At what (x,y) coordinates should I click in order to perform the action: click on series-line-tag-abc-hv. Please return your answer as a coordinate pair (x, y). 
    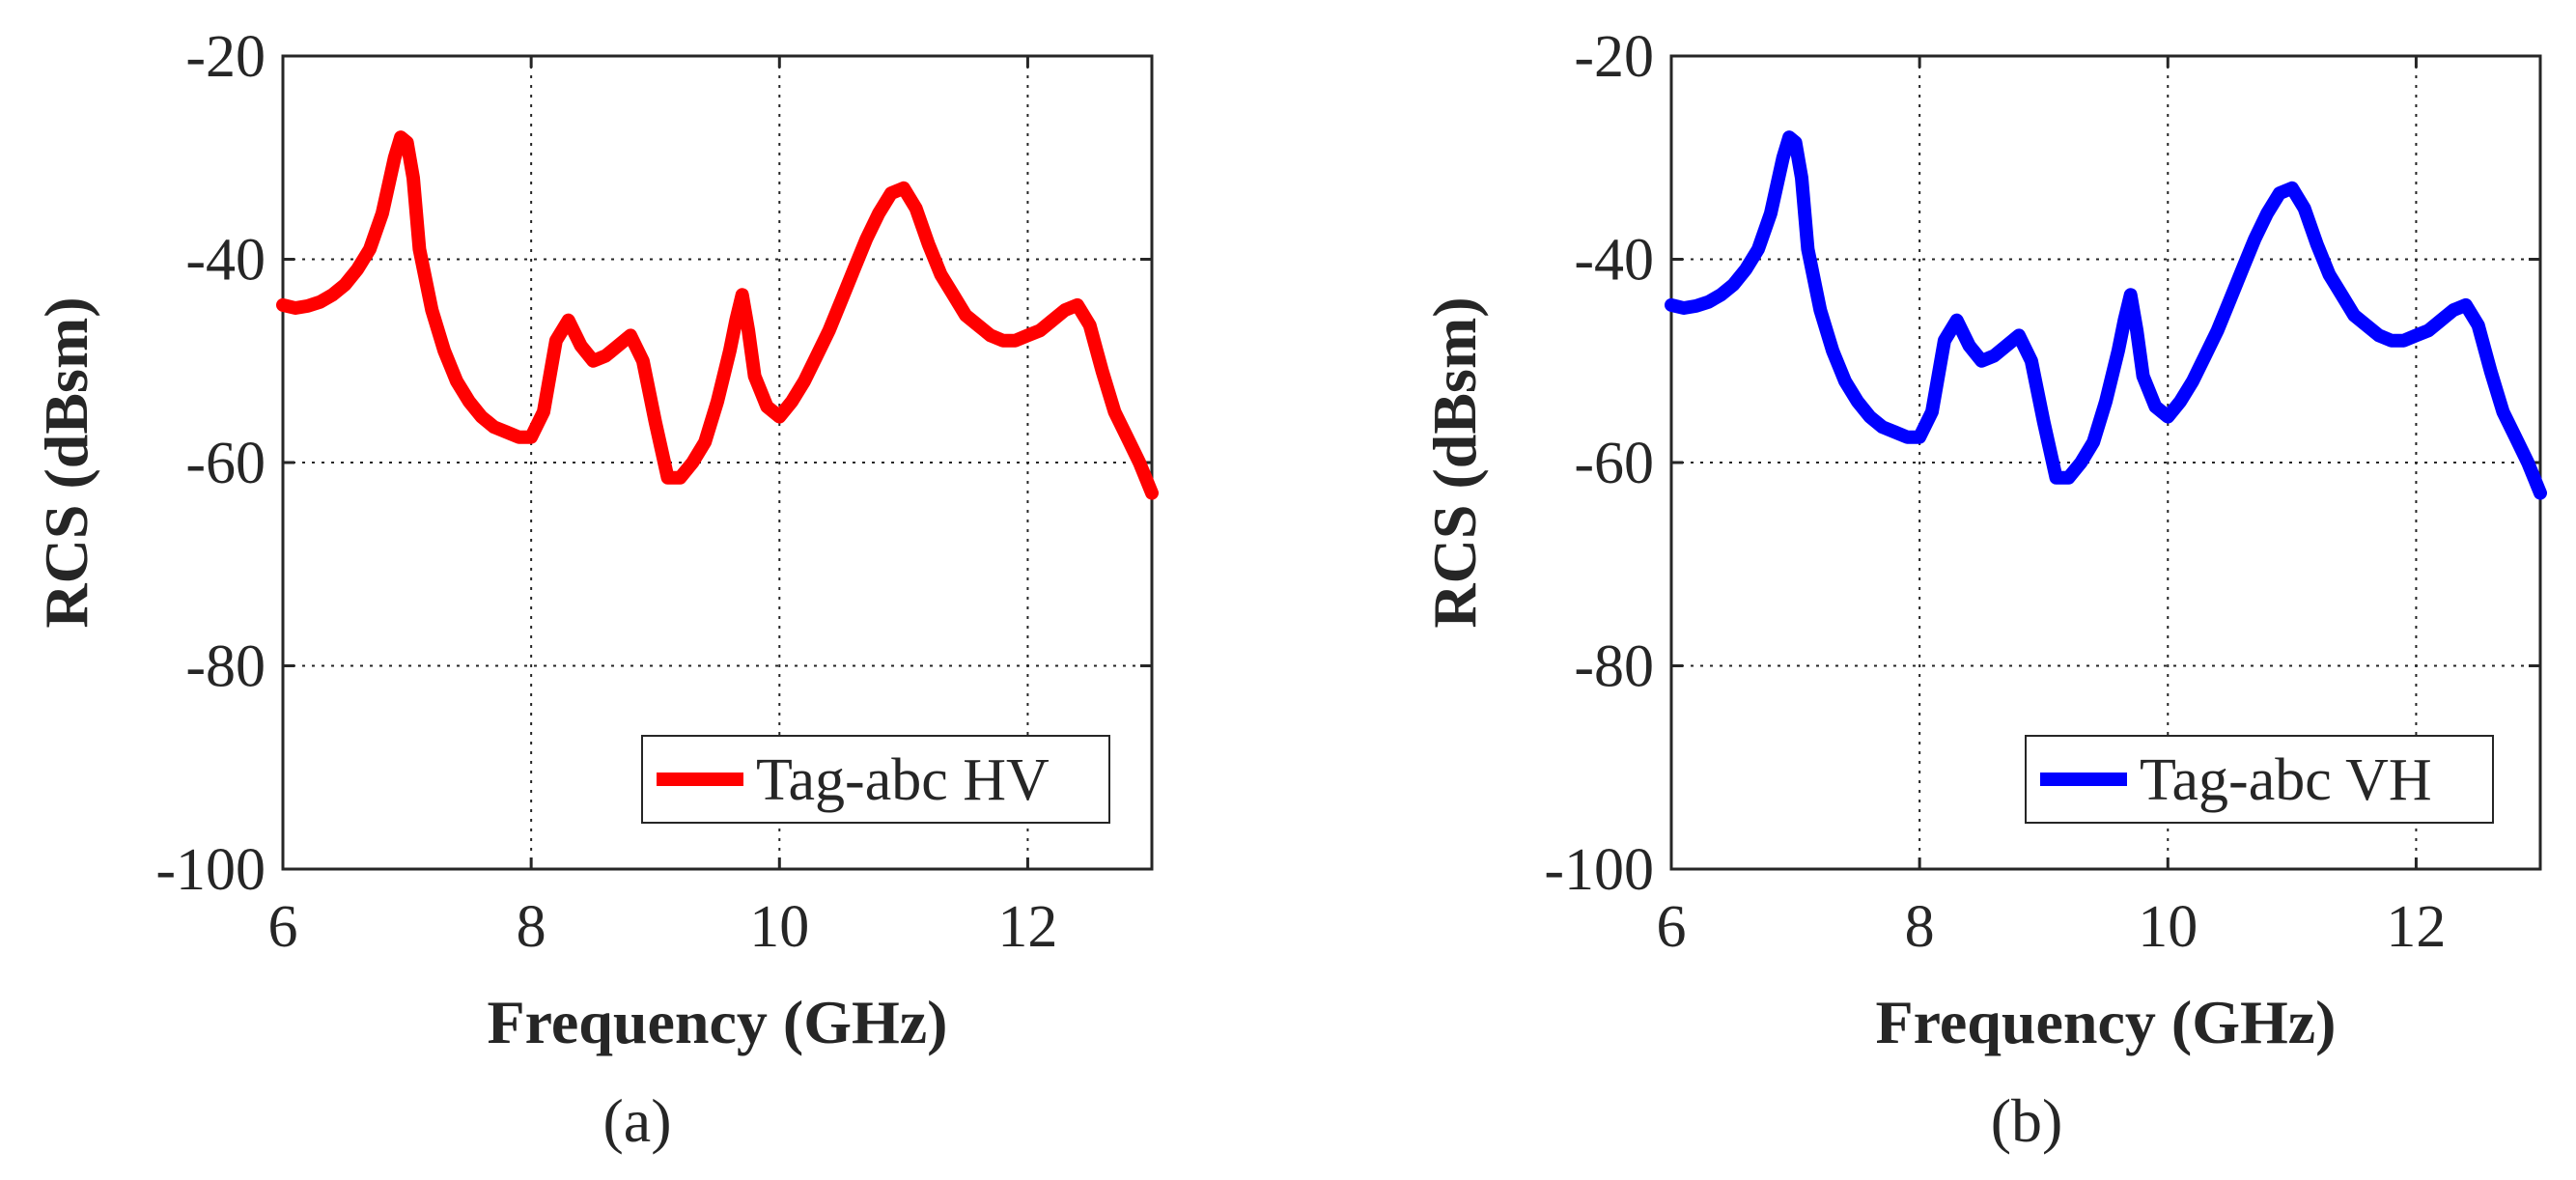
    Looking at the image, I should click on (718, 315).